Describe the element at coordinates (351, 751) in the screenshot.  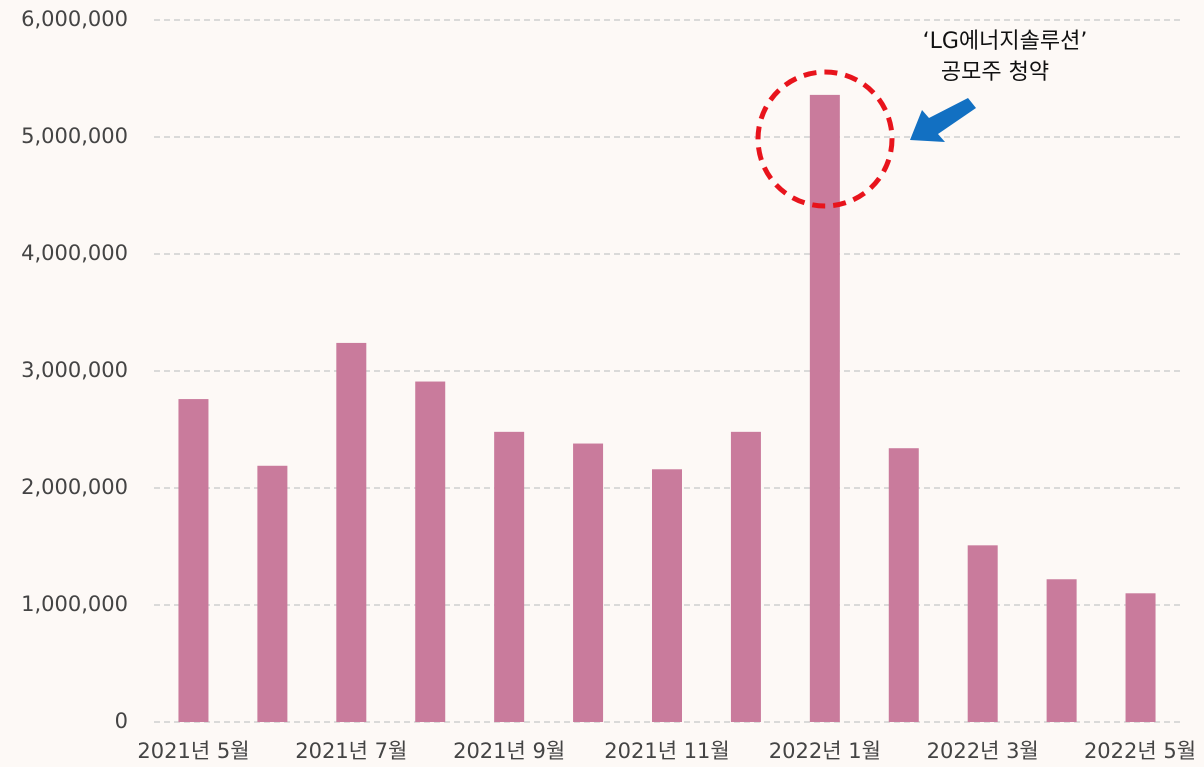
I see `x-tick-label: 2021년 7월` at that location.